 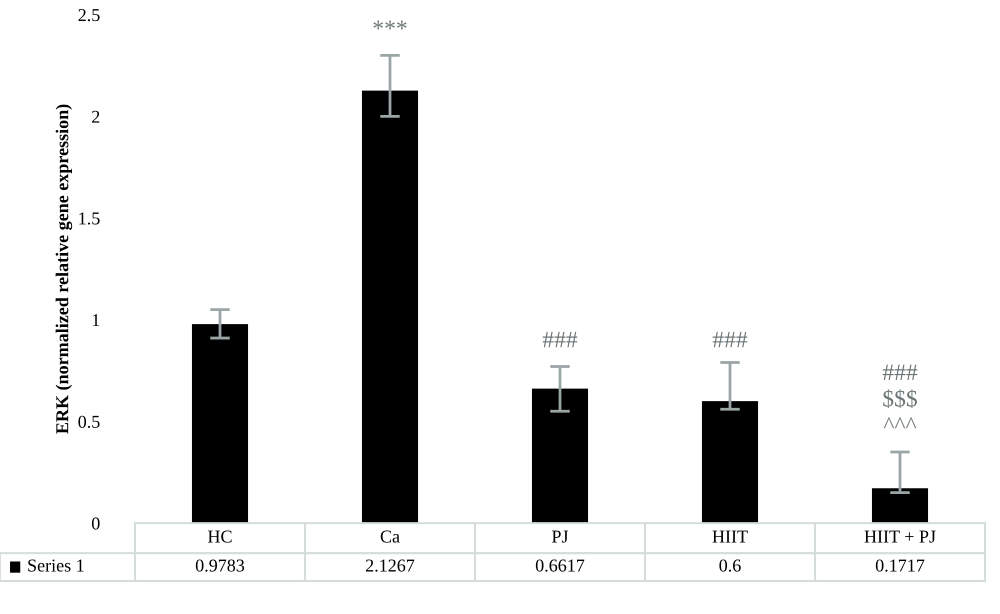 I want to click on y-tick-label: 1, so click(x=96, y=320).